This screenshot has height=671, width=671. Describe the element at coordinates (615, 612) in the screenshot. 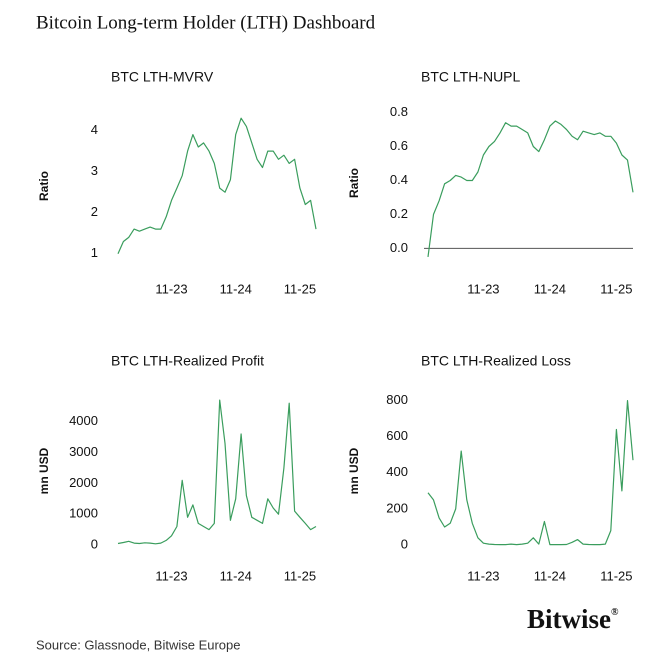

I see `logo-mark: ®` at that location.